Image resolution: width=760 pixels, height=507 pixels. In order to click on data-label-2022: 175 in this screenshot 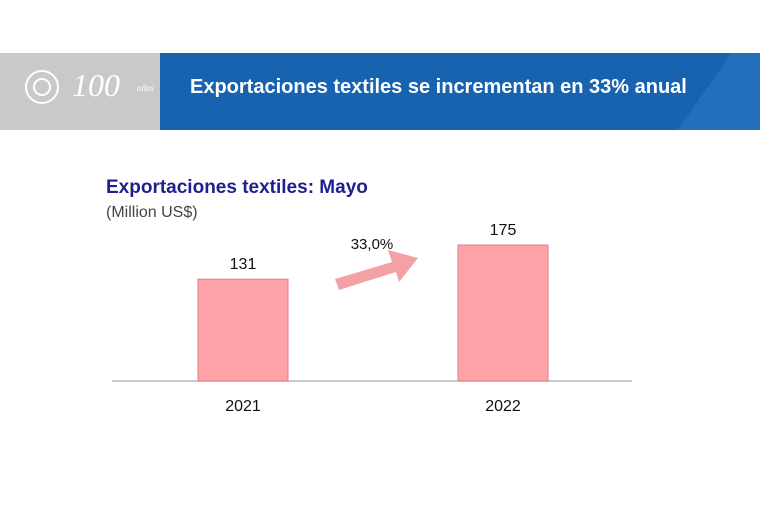, I will do `click(503, 230)`.